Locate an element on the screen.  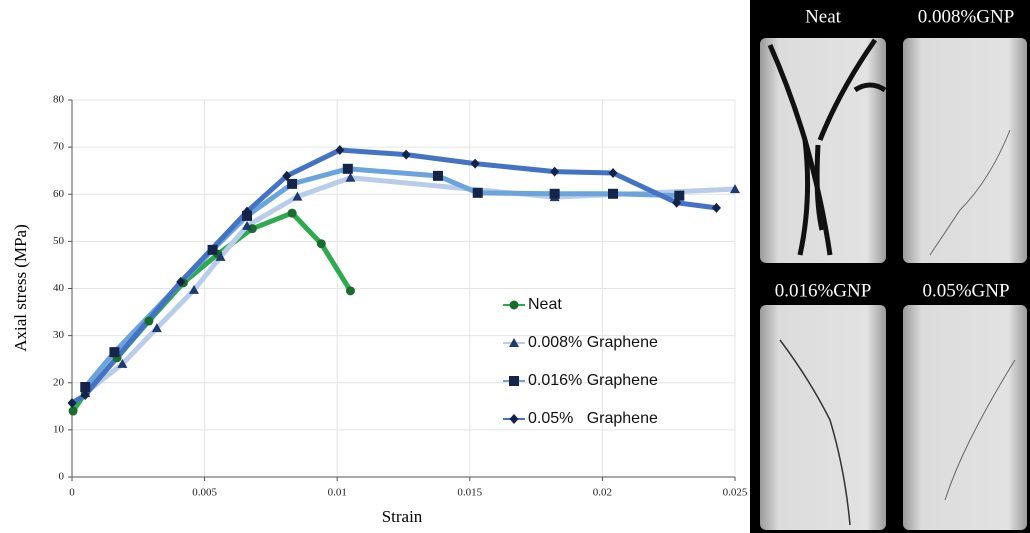
x-tick-label: 0.005 is located at coordinates (204, 493).